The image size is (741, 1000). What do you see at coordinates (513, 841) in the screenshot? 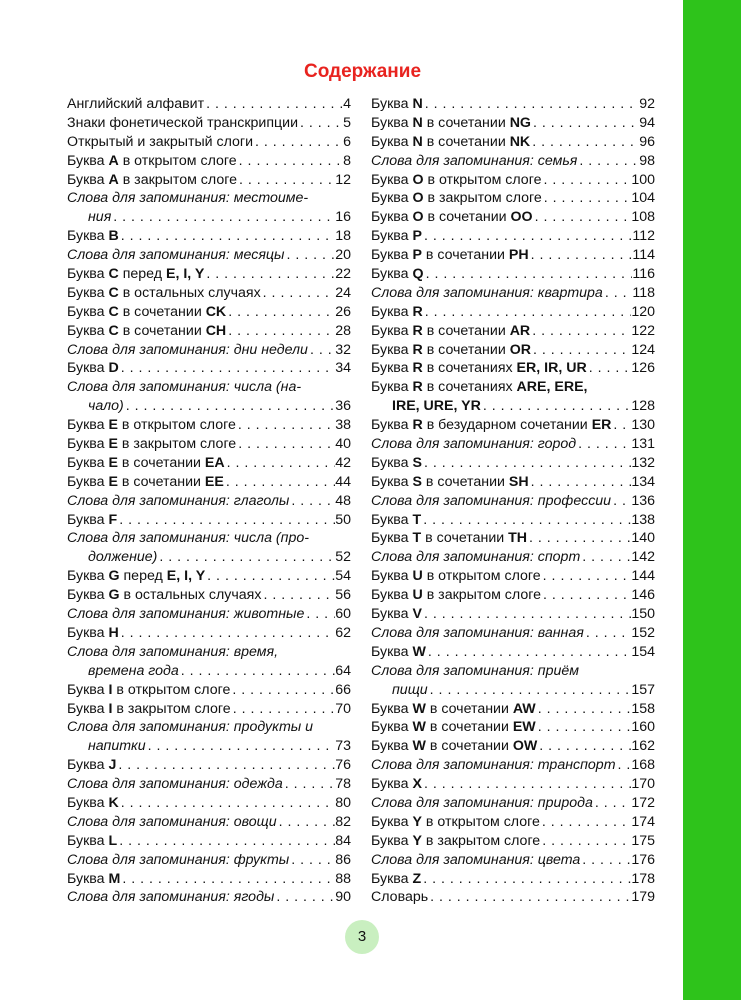
I see `toc-entry: Буква Y в закрытом слоге 175` at bounding box center [513, 841].